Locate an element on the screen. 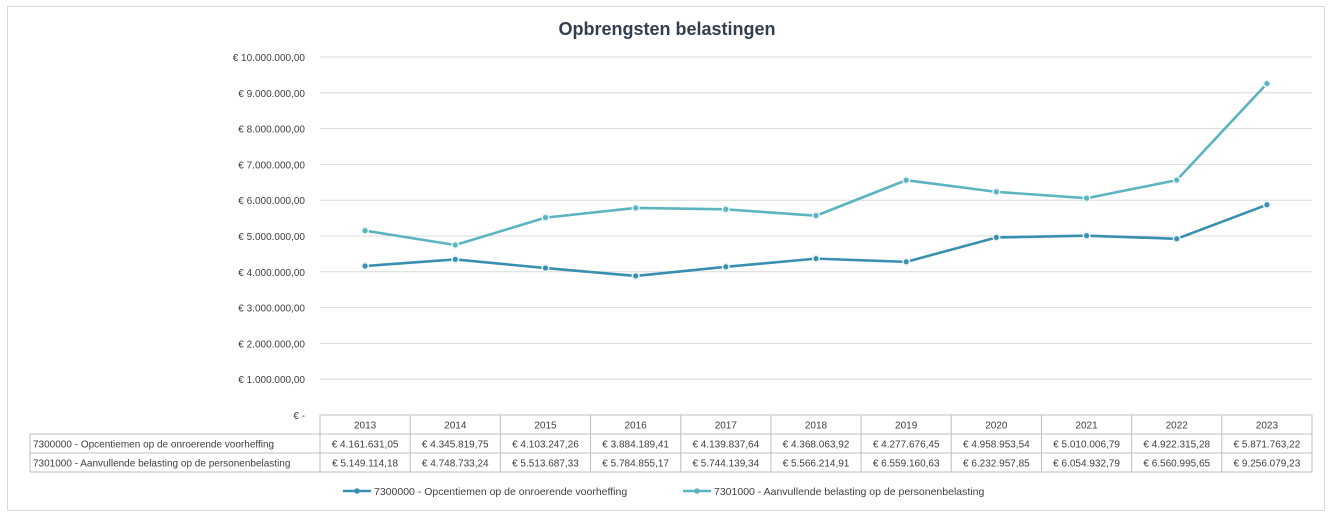 The height and width of the screenshot is (518, 1333). y-tick-label: € 3.000.000,00 is located at coordinates (271, 309).